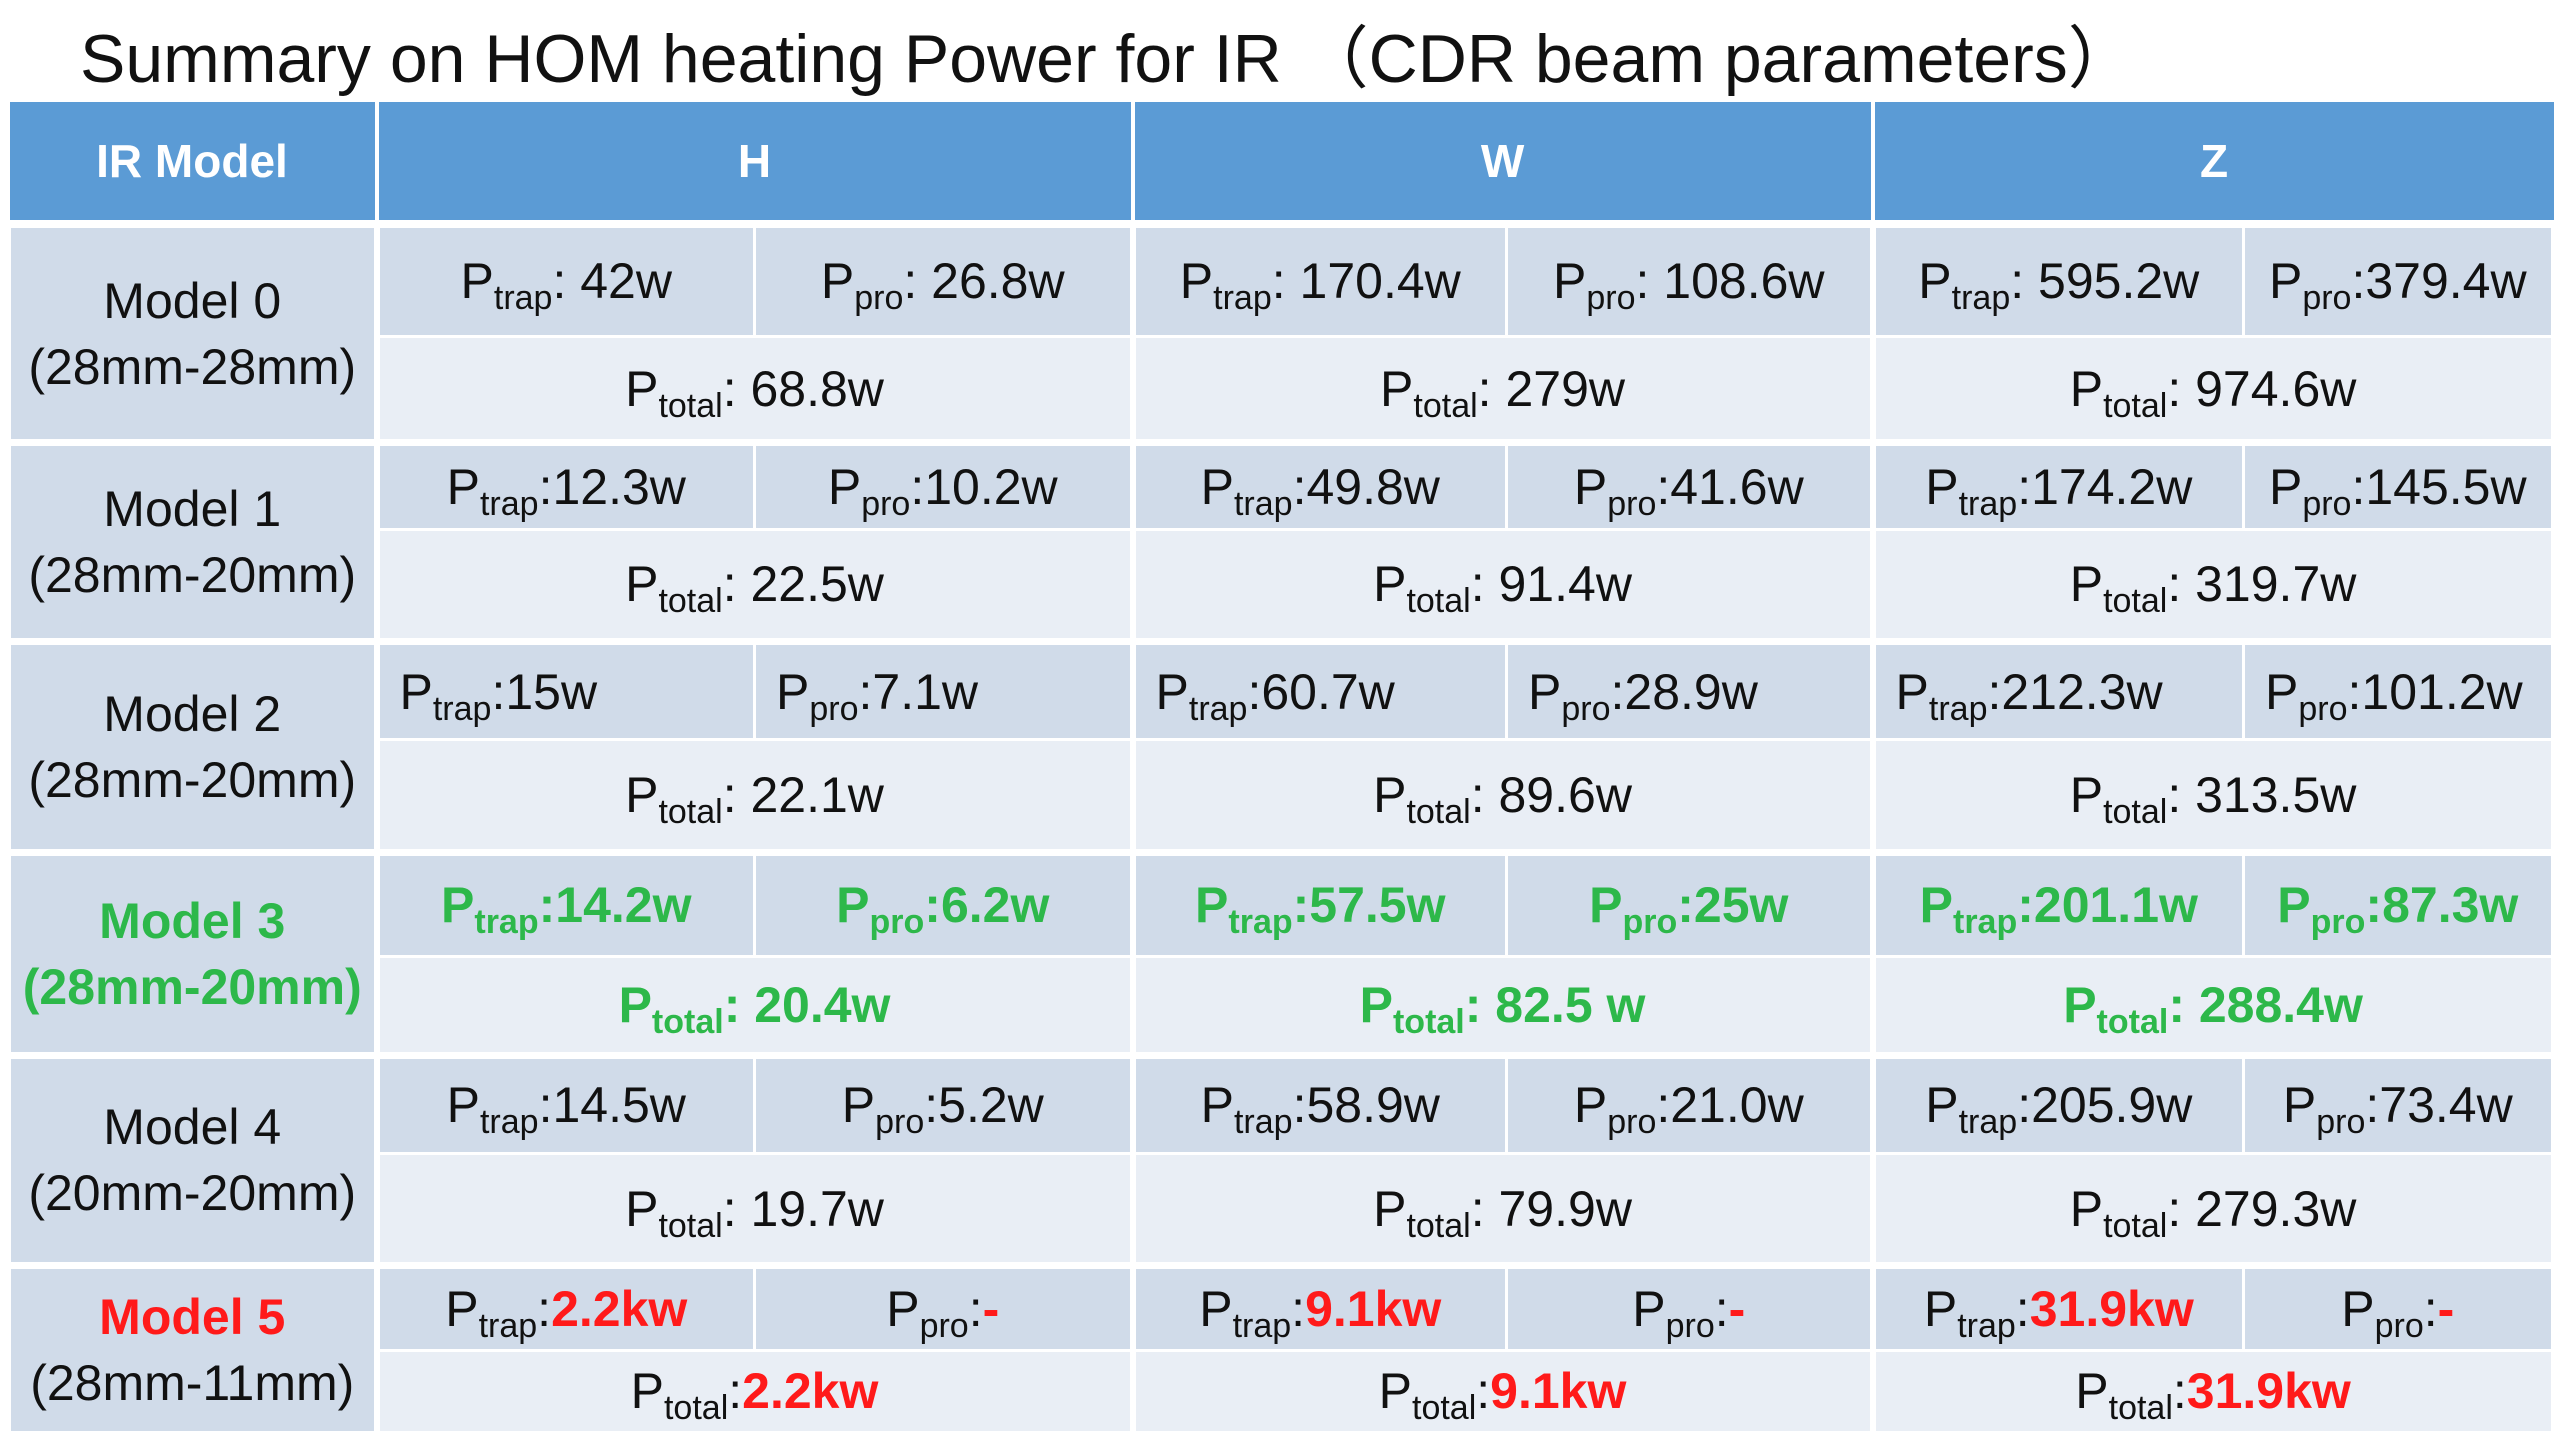 The width and height of the screenshot is (2560, 1440). I want to click on p-pro-w: Ppro:25w, so click(1690, 904).